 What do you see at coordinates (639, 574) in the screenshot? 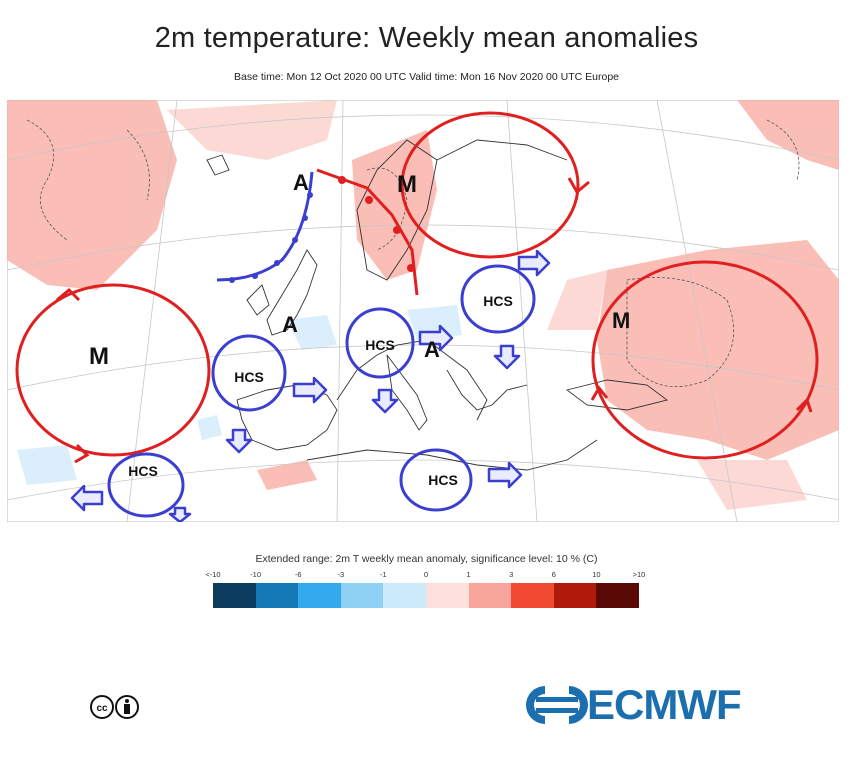
I see `legend-tick: >10` at bounding box center [639, 574].